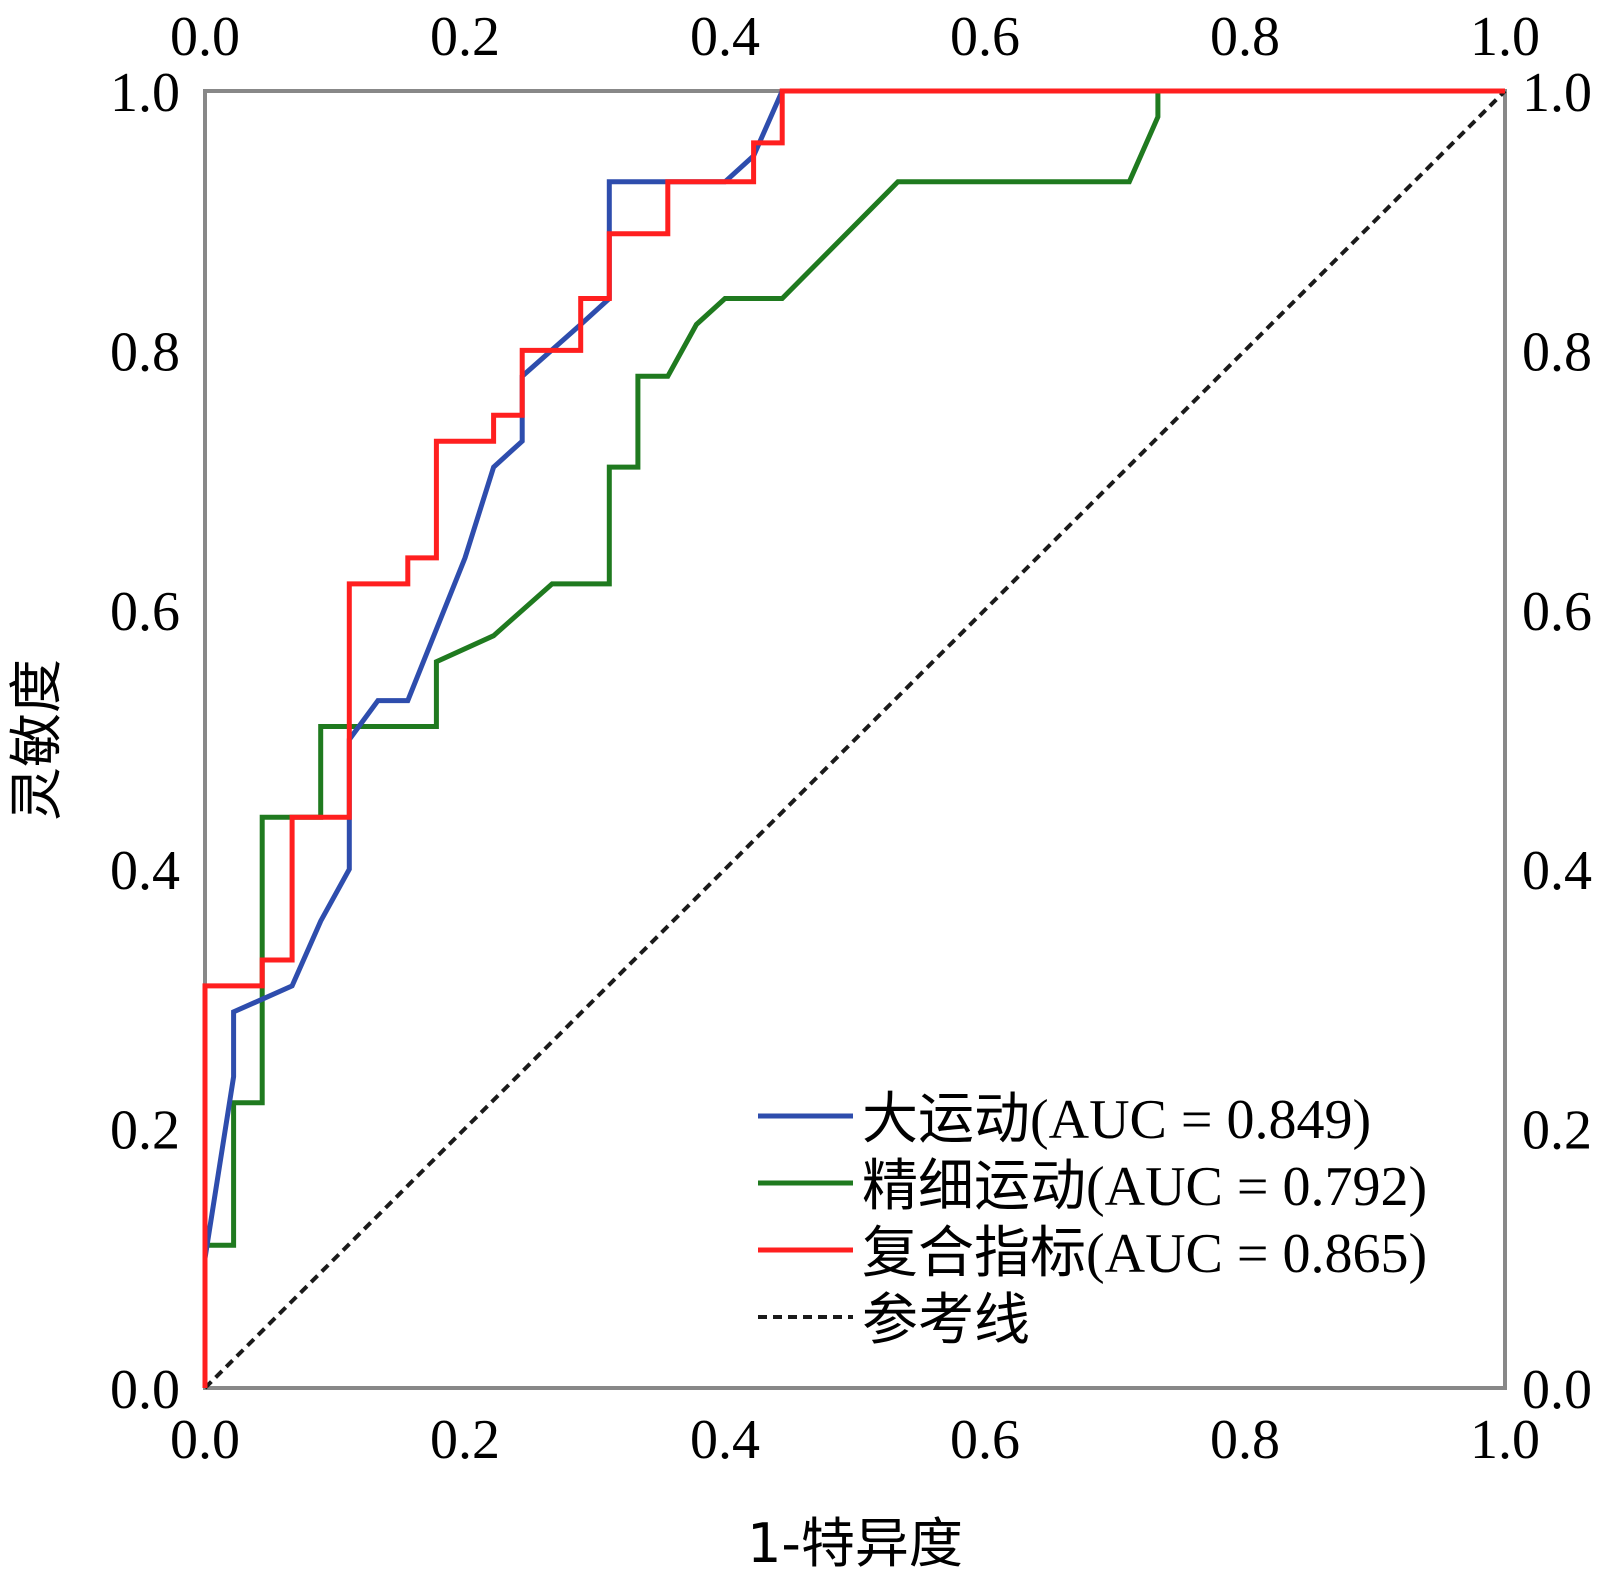 The width and height of the screenshot is (1602, 1575). What do you see at coordinates (985, 37) in the screenshot?
I see `x-tick-label-top: 0.6` at bounding box center [985, 37].